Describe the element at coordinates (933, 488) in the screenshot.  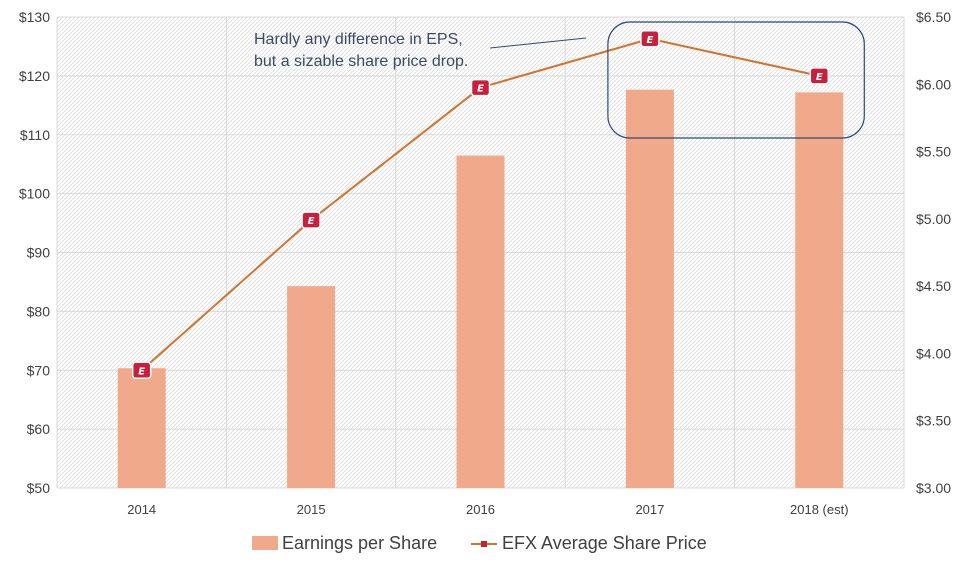
I see `right-tick-label: $3.00` at that location.